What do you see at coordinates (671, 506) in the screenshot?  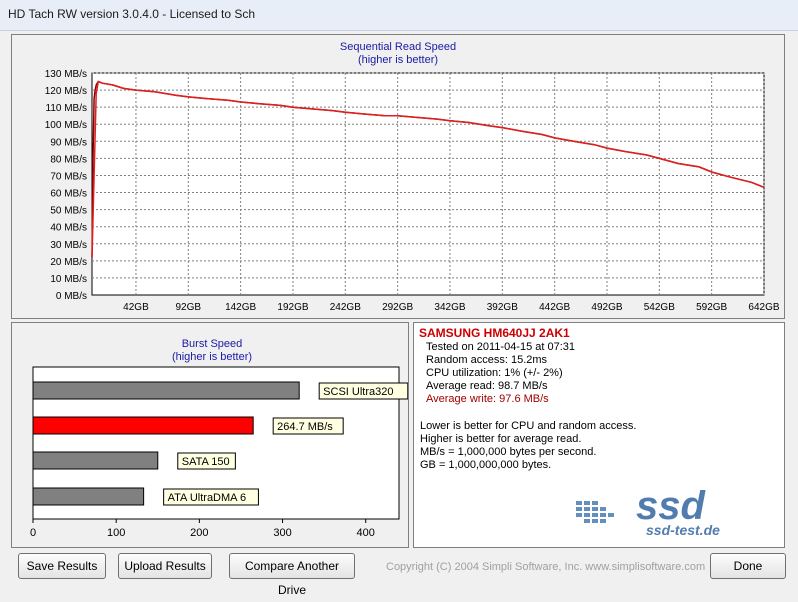 I see `svg-text: ssd` at bounding box center [671, 506].